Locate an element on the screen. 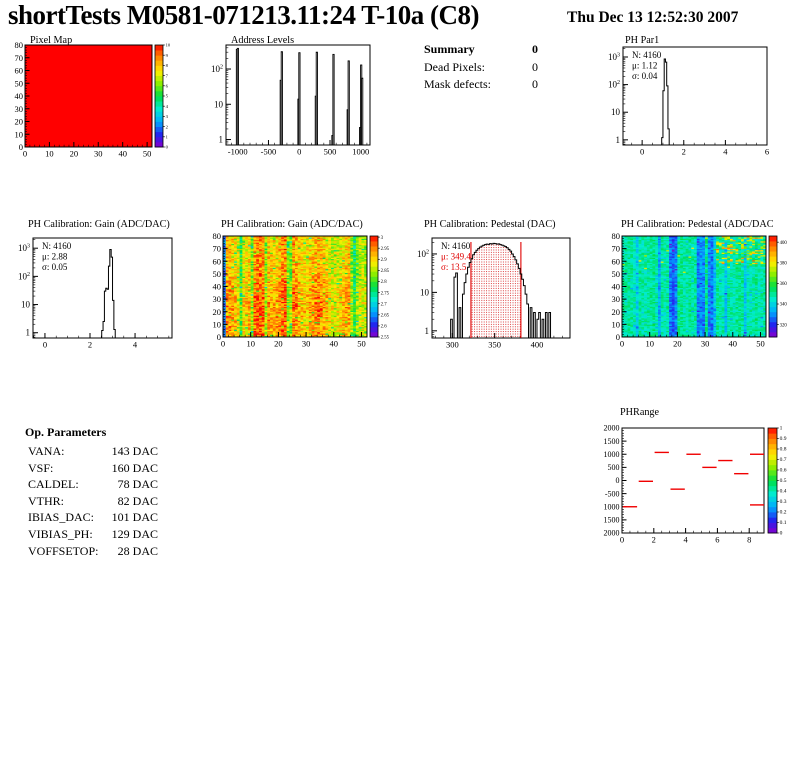 The image size is (796, 772). svg-text: 350 is located at coordinates (494, 345).